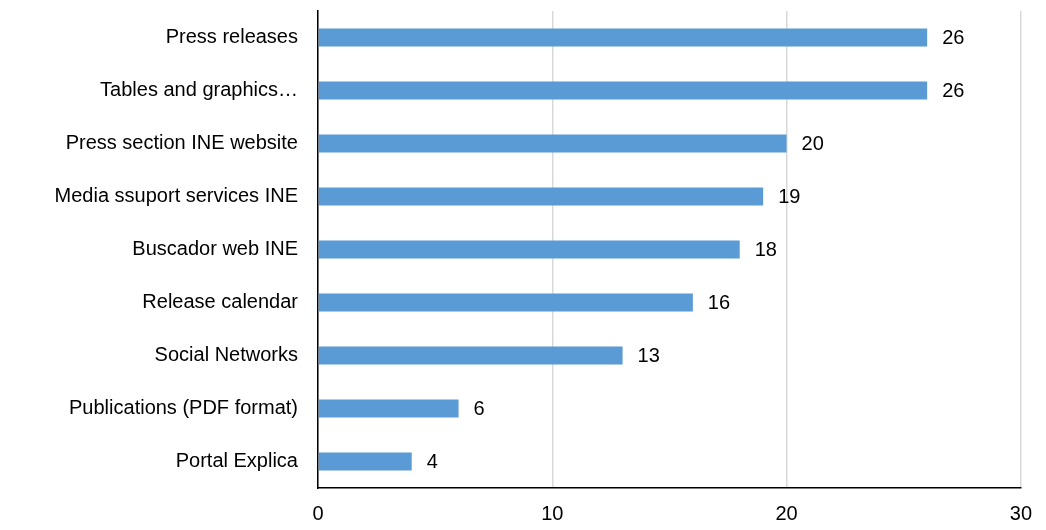 This screenshot has height=530, width=1046. Describe the element at coordinates (812, 143) in the screenshot. I see `data-label: 20` at that location.